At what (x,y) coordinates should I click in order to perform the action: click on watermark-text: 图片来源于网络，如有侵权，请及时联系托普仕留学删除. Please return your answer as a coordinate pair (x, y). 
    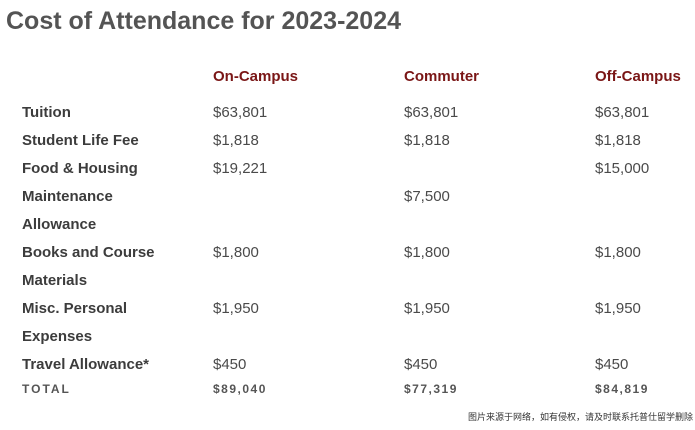
    Looking at the image, I should click on (580, 417).